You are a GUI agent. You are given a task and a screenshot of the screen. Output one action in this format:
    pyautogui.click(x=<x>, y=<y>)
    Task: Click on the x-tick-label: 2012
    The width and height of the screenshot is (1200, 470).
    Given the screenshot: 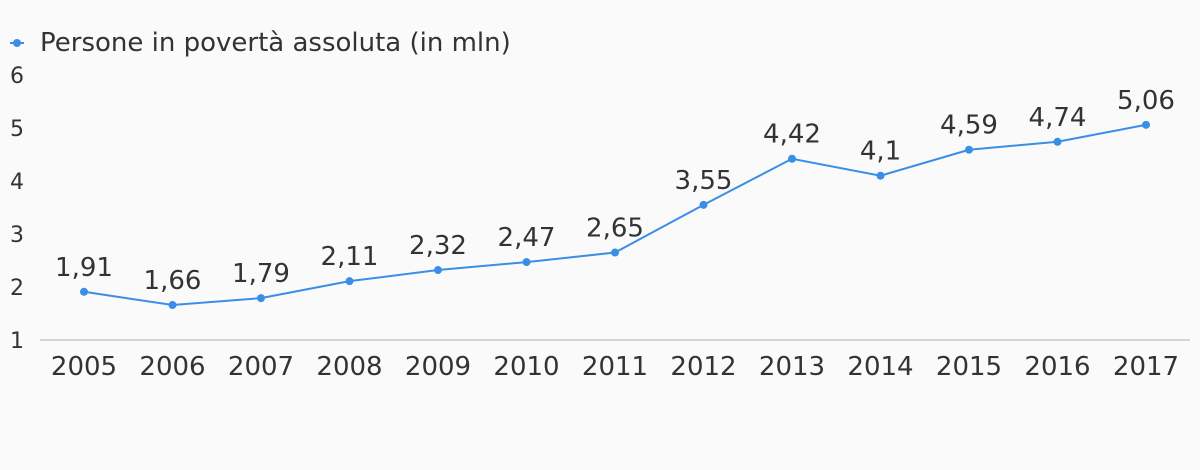 What is the action you would take?
    pyautogui.click(x=703, y=367)
    